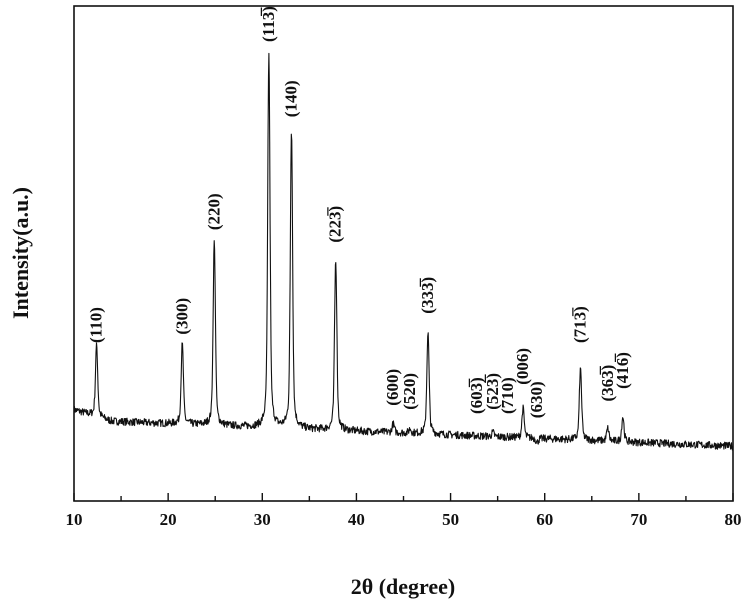  What do you see at coordinates (450, 519) in the screenshot?
I see `x-tick-label: 50` at bounding box center [450, 519].